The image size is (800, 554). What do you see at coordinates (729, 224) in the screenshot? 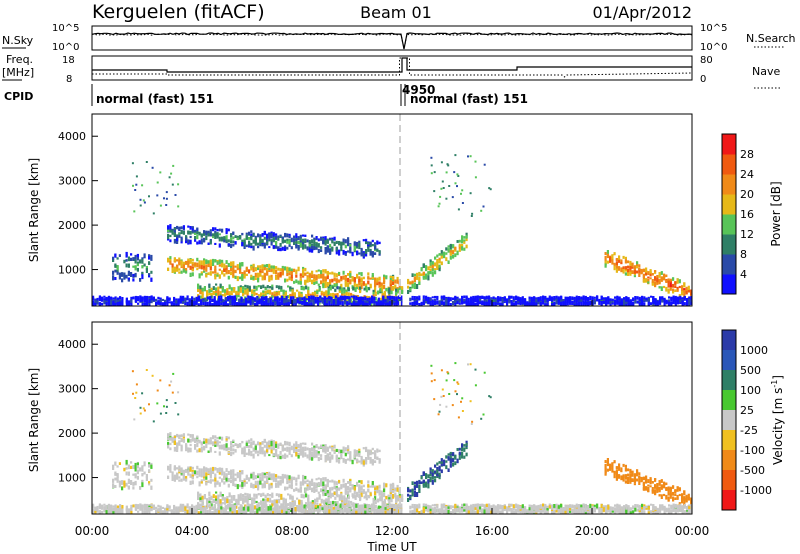
I see `power-colorbar-segment` at bounding box center [729, 224].